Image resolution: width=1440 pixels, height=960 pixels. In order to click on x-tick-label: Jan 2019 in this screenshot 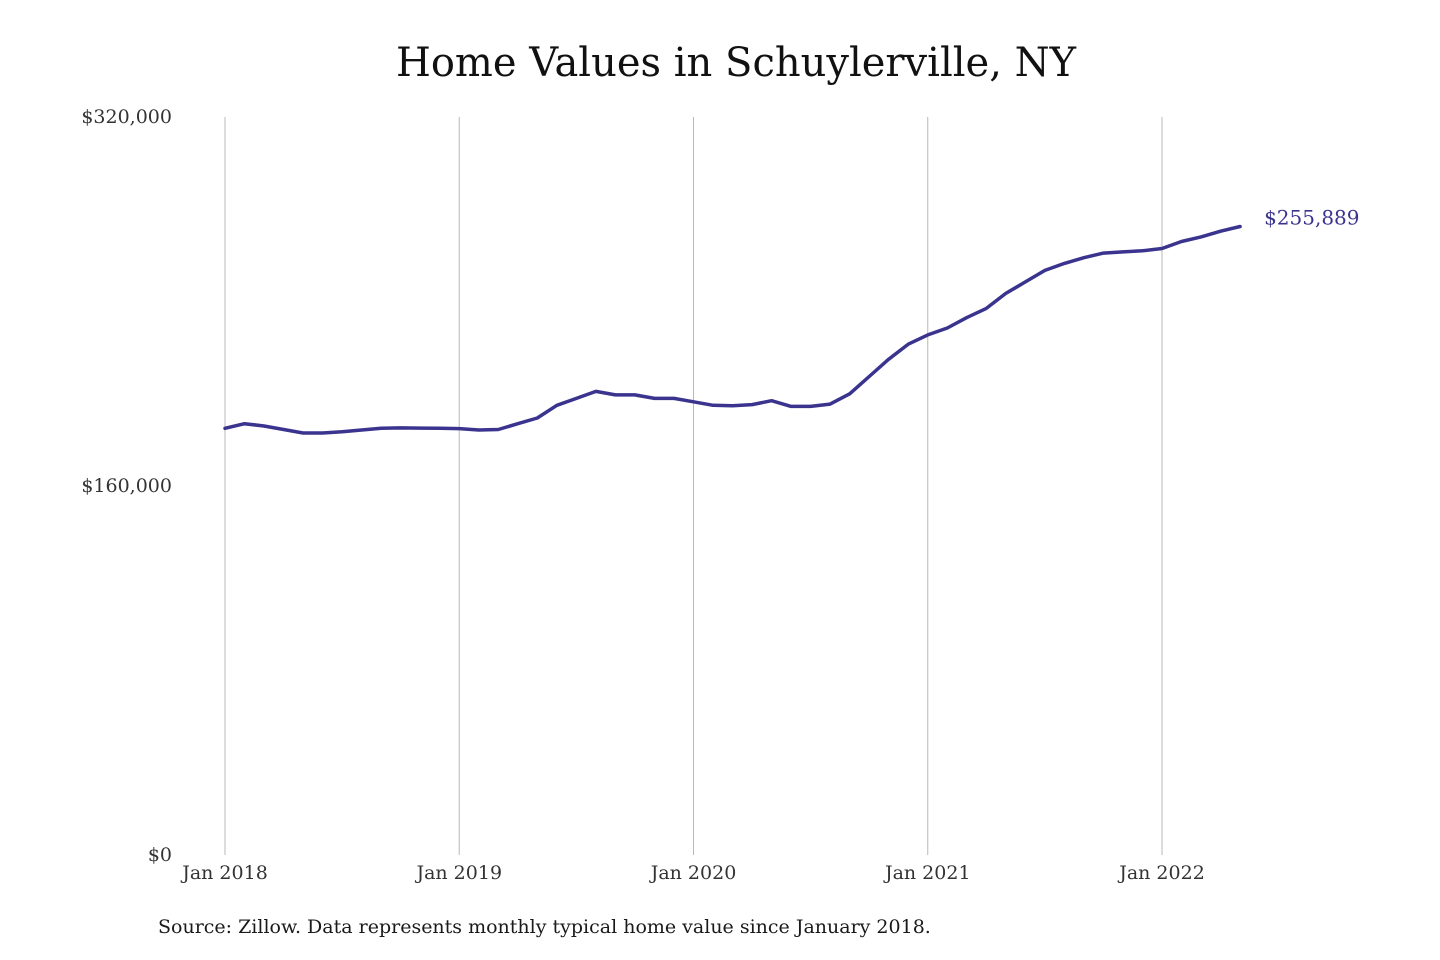, I will do `click(458, 873)`.